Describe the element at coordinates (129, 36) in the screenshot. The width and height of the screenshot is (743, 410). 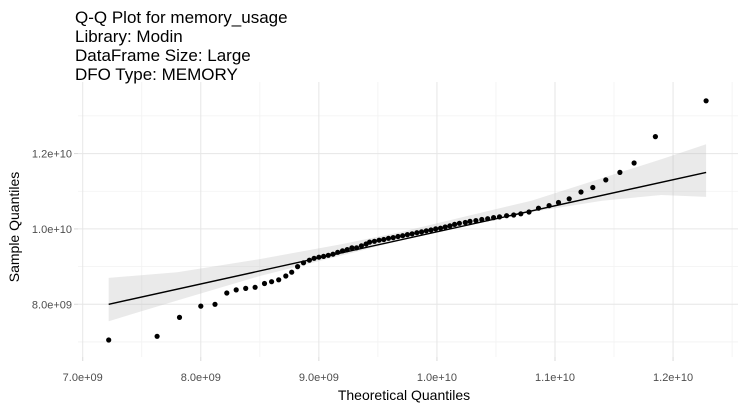
I see `title-line: Library: Modin` at that location.